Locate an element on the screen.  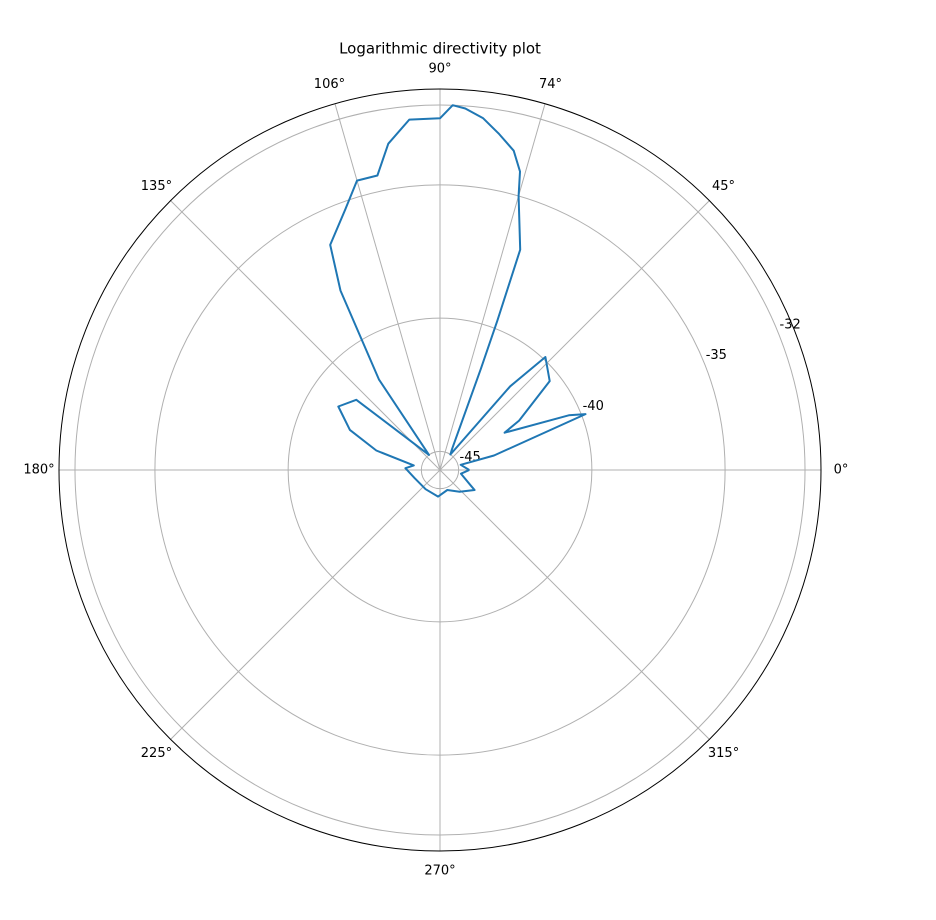
theta-tick-label: 315° is located at coordinates (723, 753).